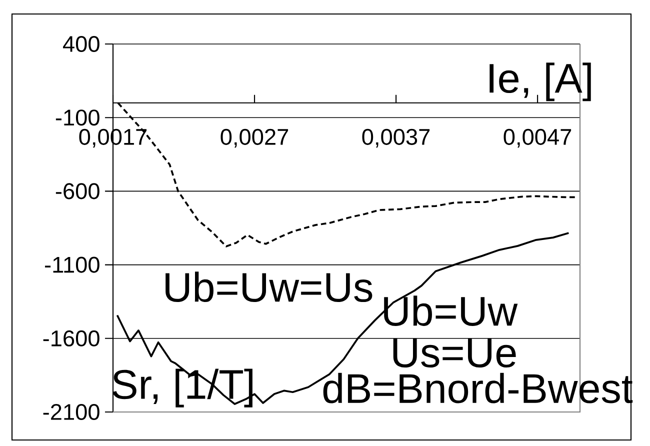 The image size is (650, 446). What do you see at coordinates (78, 118) in the screenshot?
I see `y-tick-label: -100` at bounding box center [78, 118].